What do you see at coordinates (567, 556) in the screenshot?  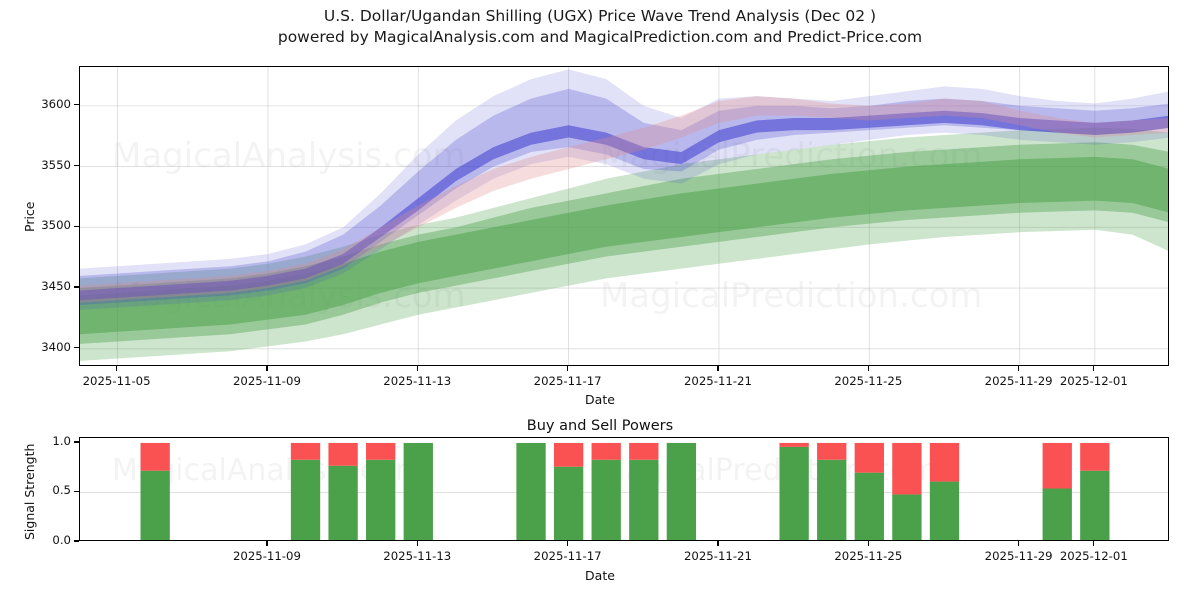 I see `signal-x-tick-label: 2025-11-17` at bounding box center [567, 556].